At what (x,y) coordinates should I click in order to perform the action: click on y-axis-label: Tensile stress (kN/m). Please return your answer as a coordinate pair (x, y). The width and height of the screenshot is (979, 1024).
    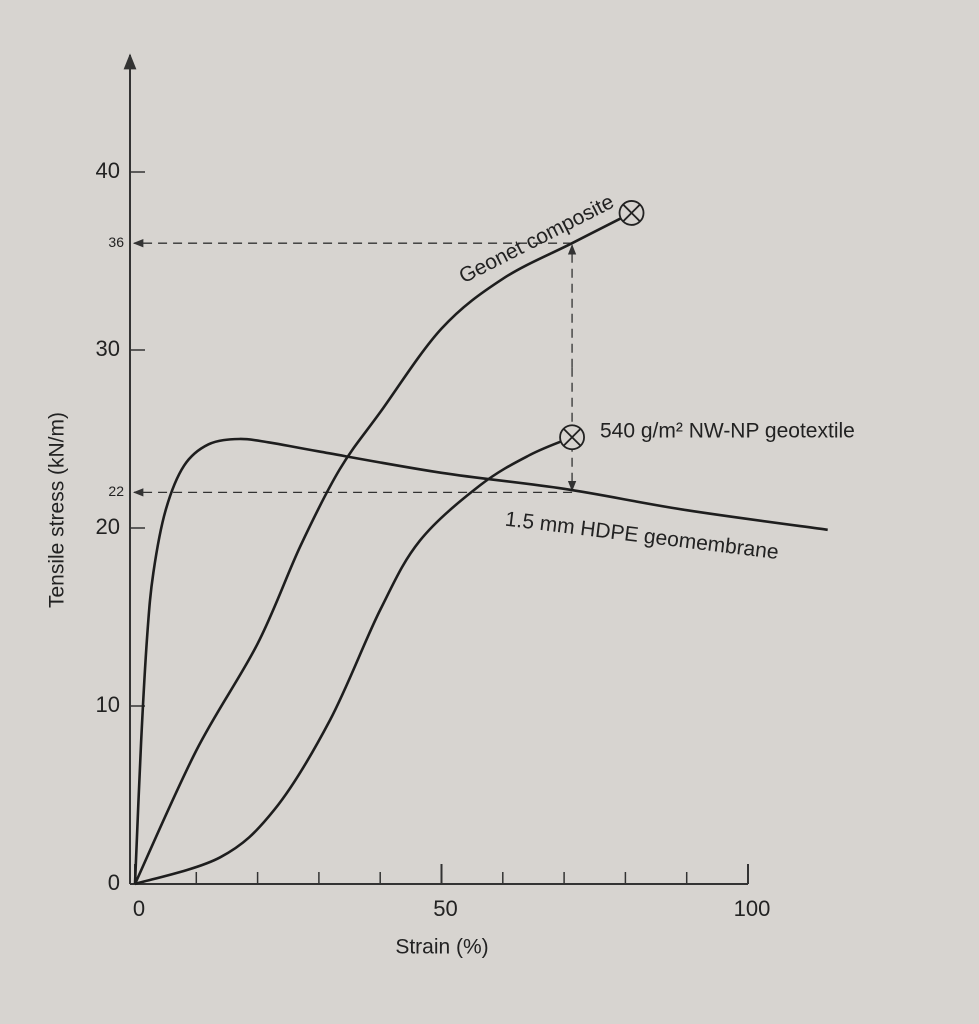
    Looking at the image, I should click on (57, 510).